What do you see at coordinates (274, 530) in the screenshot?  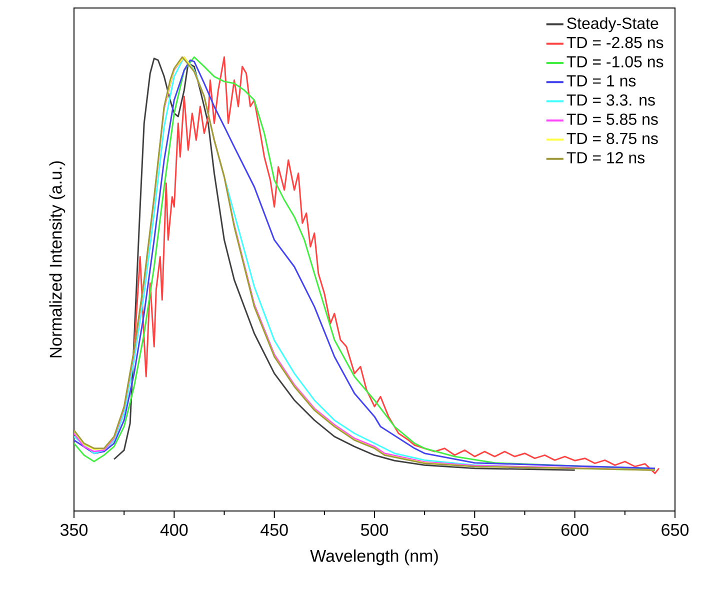 I see `x-tick-label: 450` at bounding box center [274, 530].